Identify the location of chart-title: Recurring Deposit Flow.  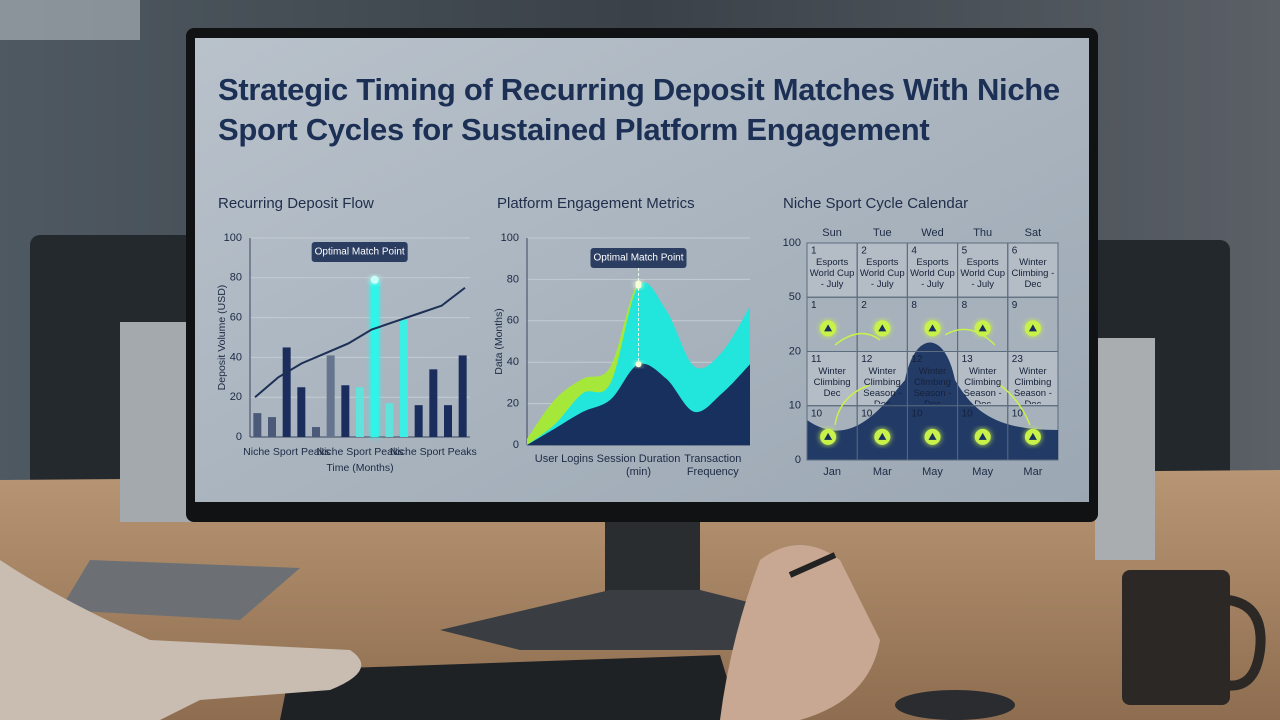
(296, 203).